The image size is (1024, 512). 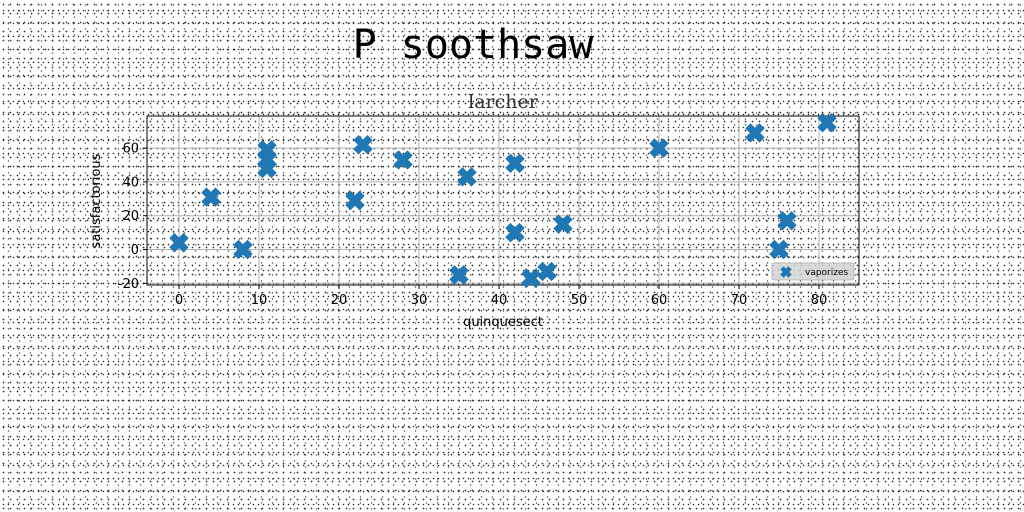 What do you see at coordinates (819, 300) in the screenshot?
I see `x-tick-label: 80` at bounding box center [819, 300].